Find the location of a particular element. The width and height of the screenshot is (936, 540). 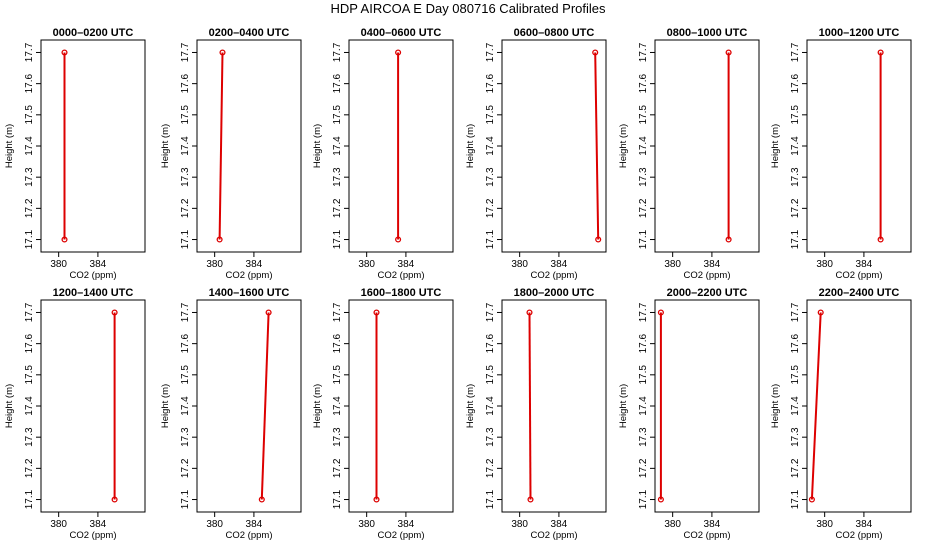

panel-12-ytick-label: 17.4 is located at coordinates (795, 406).